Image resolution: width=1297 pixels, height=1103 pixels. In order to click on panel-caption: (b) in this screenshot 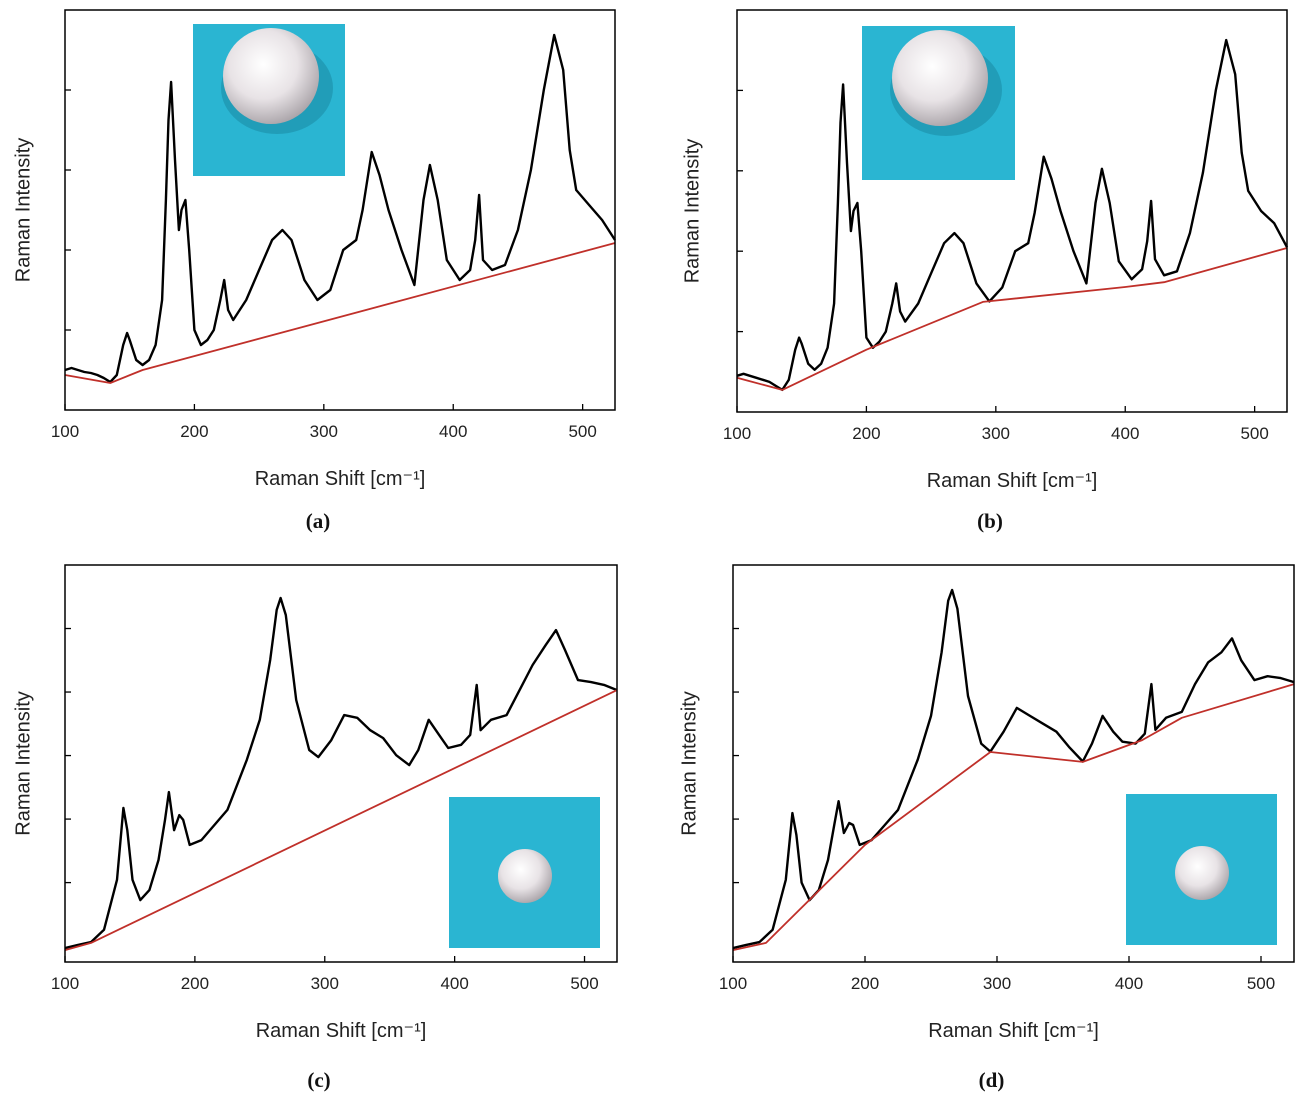, I will do `click(990, 521)`.